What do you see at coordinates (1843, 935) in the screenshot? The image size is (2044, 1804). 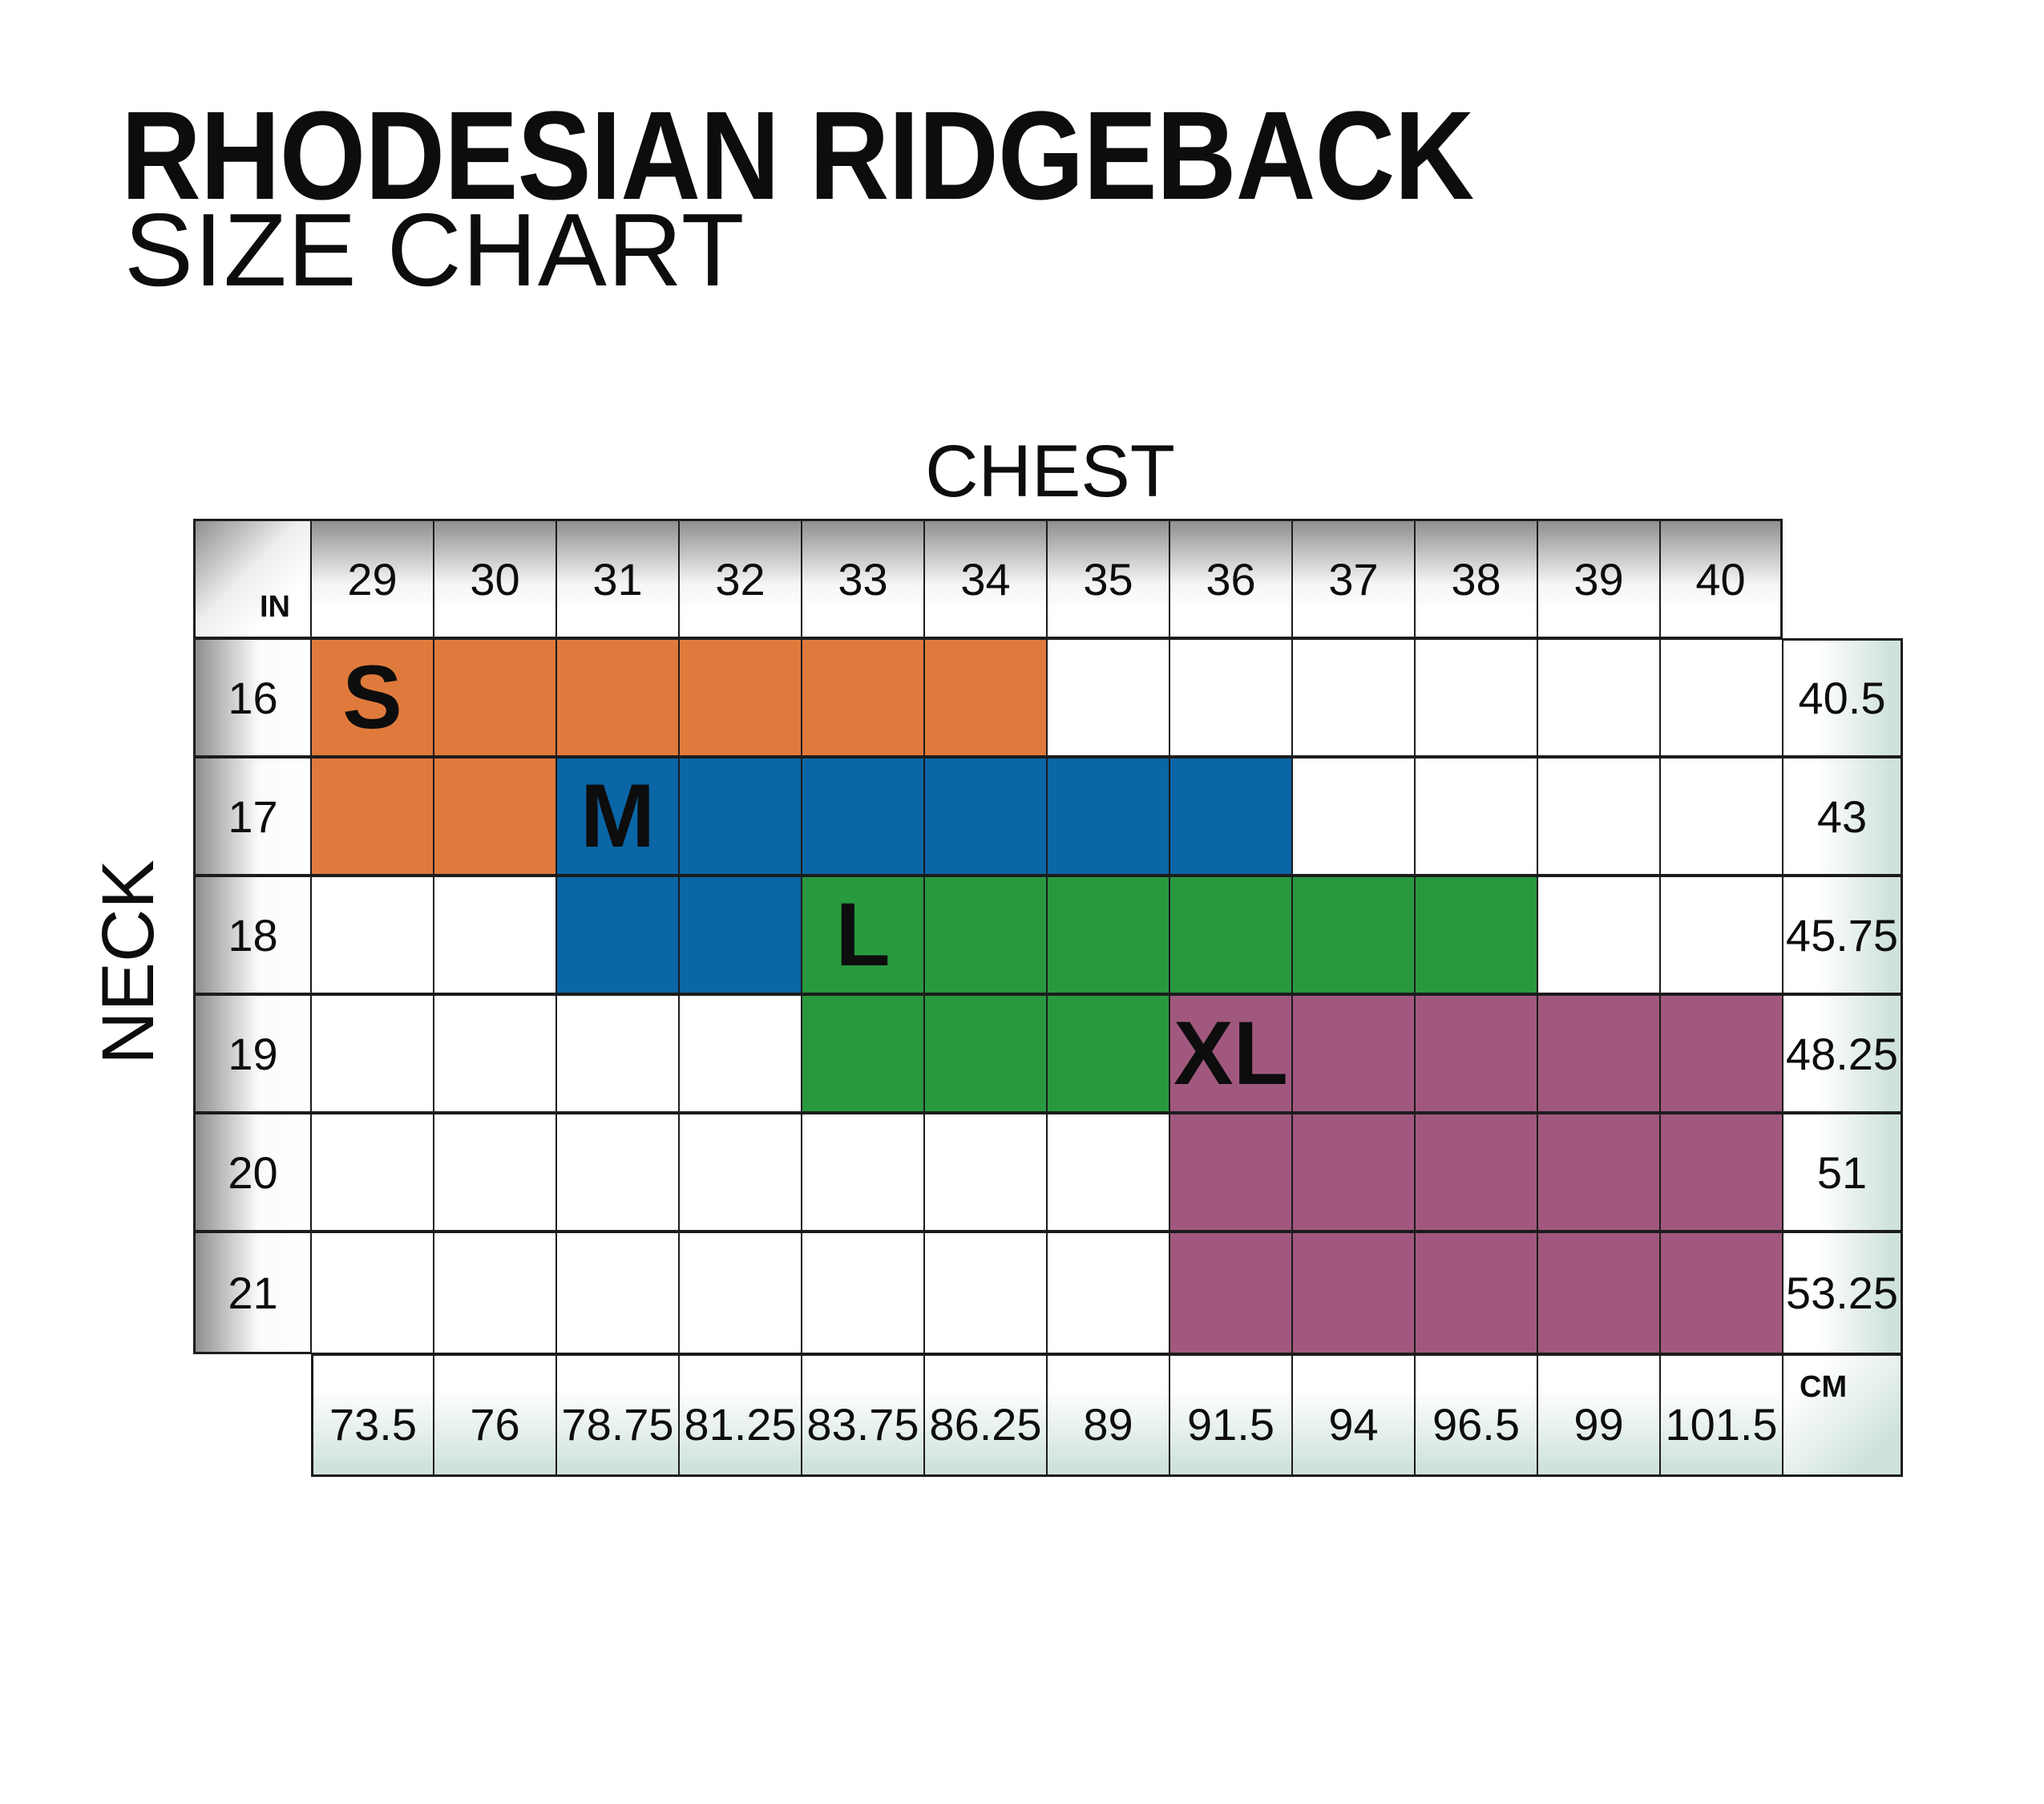 I see `neck-cm-value-cell: 45.75` at bounding box center [1843, 935].